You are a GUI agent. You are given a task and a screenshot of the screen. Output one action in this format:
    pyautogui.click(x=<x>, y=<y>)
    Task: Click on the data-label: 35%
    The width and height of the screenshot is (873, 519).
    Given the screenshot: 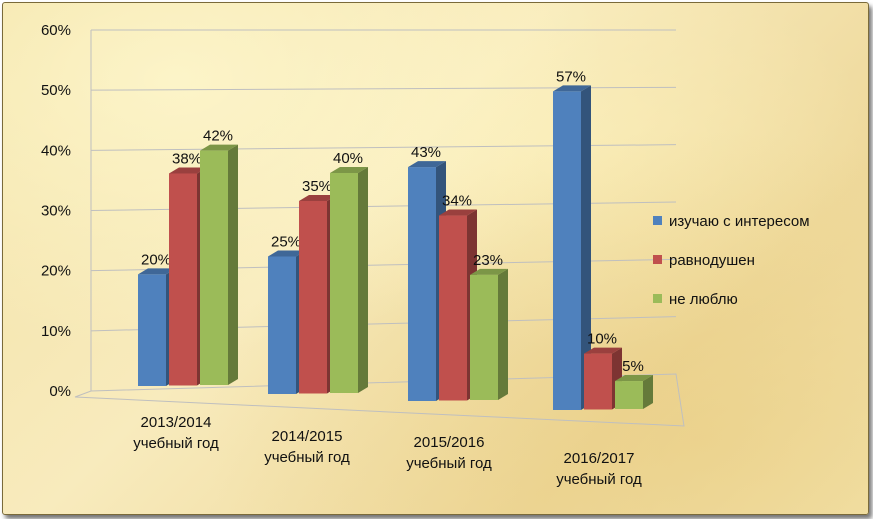 What is the action you would take?
    pyautogui.click(x=317, y=186)
    